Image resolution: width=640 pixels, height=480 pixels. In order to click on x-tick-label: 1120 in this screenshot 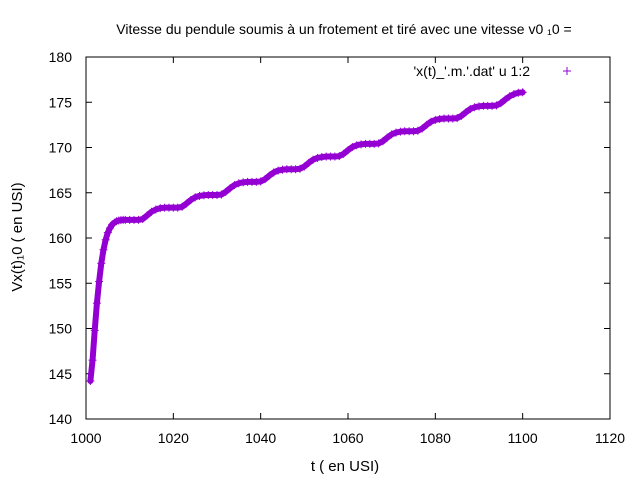, I will do `click(610, 438)`.